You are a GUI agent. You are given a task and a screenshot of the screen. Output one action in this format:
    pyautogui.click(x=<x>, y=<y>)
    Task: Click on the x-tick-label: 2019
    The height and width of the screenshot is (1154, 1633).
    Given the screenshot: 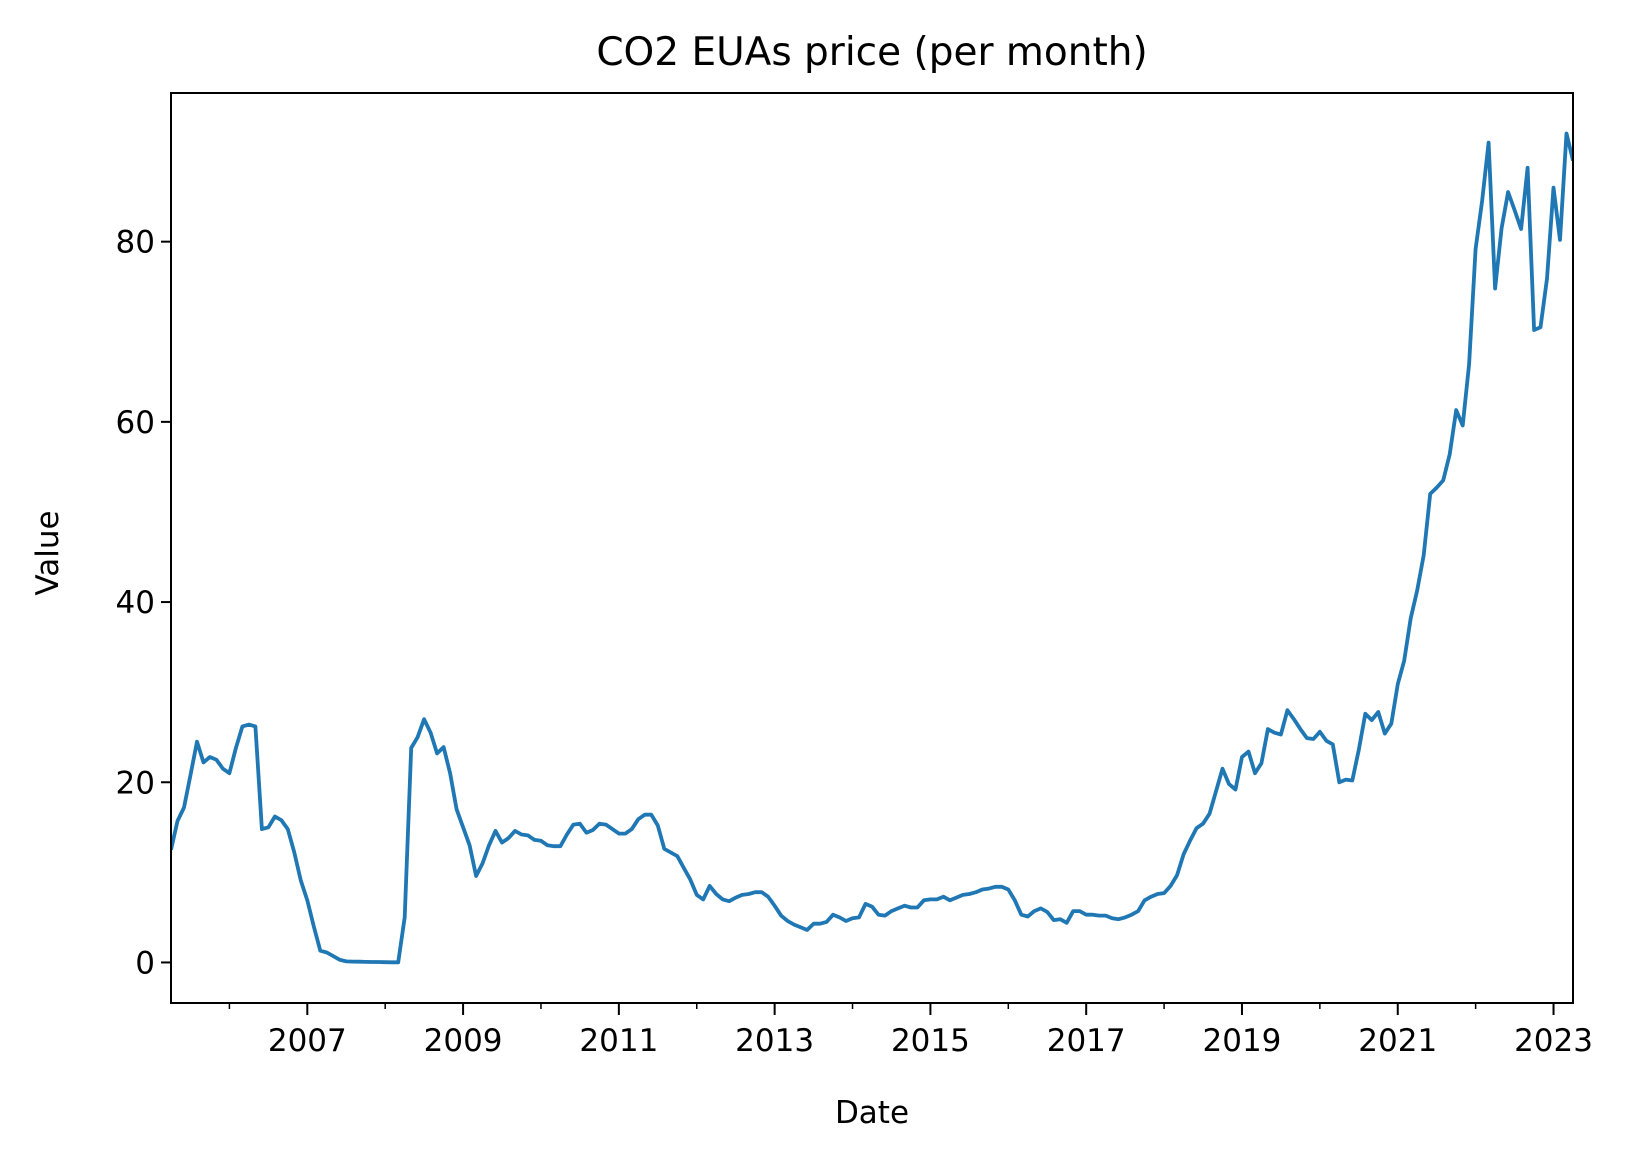 What is the action you would take?
    pyautogui.click(x=1242, y=1041)
    